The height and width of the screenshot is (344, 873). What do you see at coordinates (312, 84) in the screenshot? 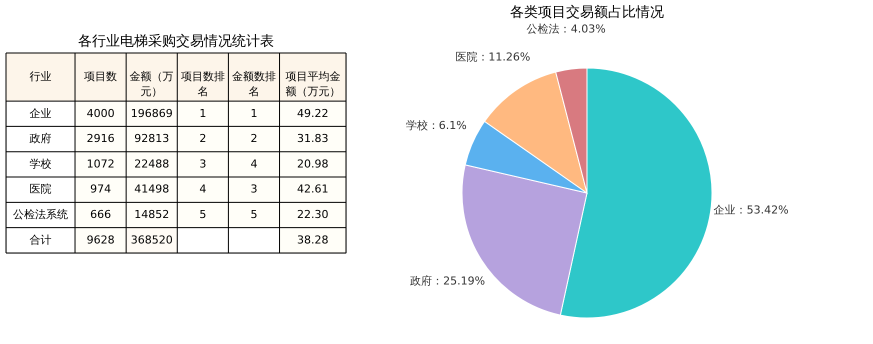
I see `x-tick-label: 项目平均金额（万元）` at bounding box center [312, 84].